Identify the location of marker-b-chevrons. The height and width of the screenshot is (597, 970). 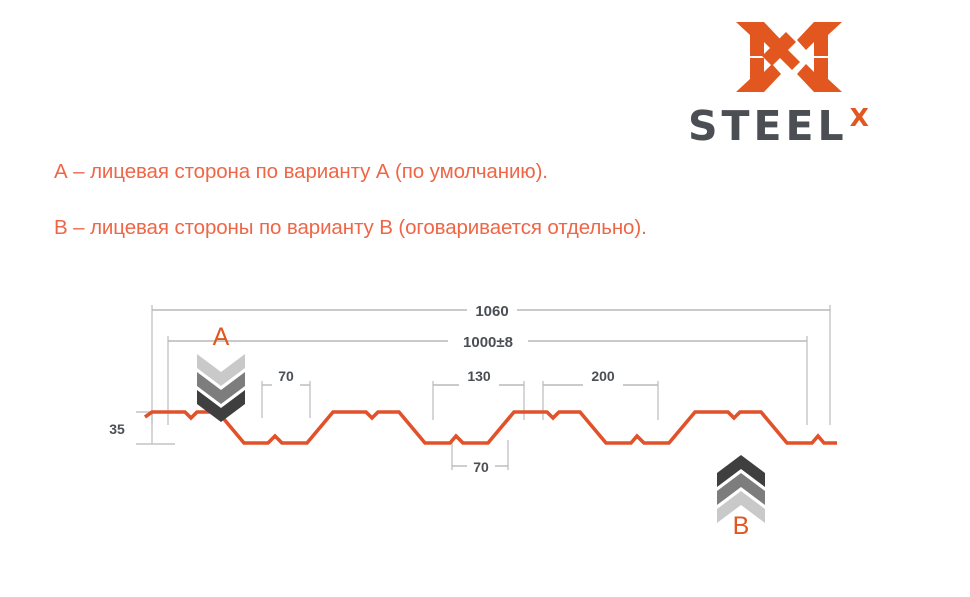
(741, 490).